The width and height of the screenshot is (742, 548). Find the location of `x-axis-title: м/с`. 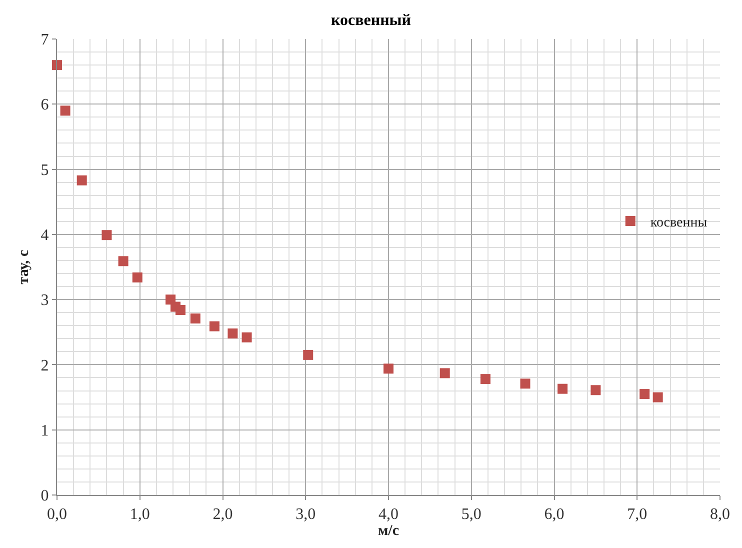

x-axis-title: м/с is located at coordinates (389, 531).